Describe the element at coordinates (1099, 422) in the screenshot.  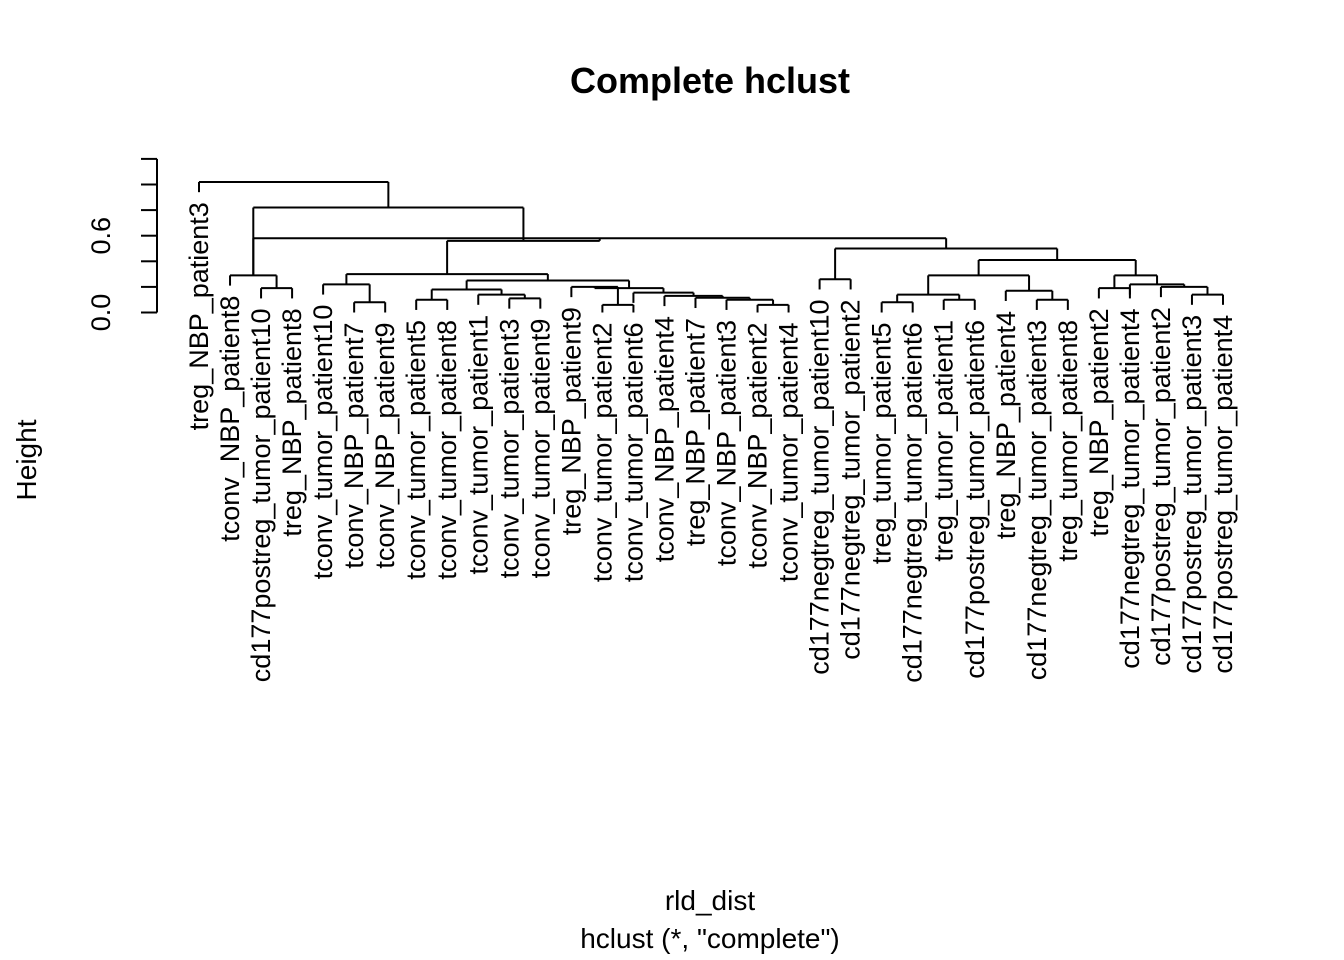
I see `leaf-label: treg_NBP_patient2` at that location.